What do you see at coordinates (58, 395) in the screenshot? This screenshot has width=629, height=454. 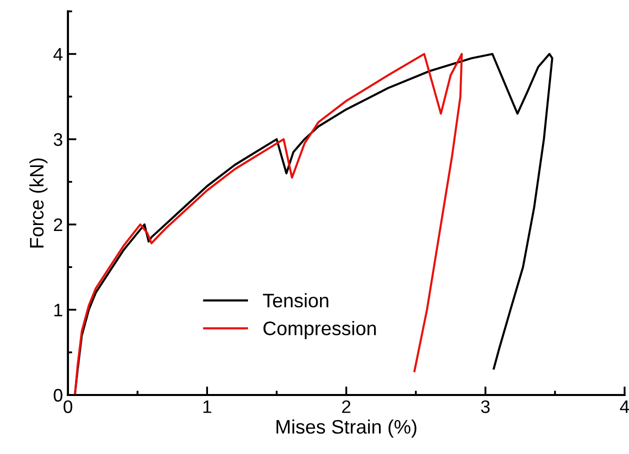 I see `y-tick-label: 0` at bounding box center [58, 395].